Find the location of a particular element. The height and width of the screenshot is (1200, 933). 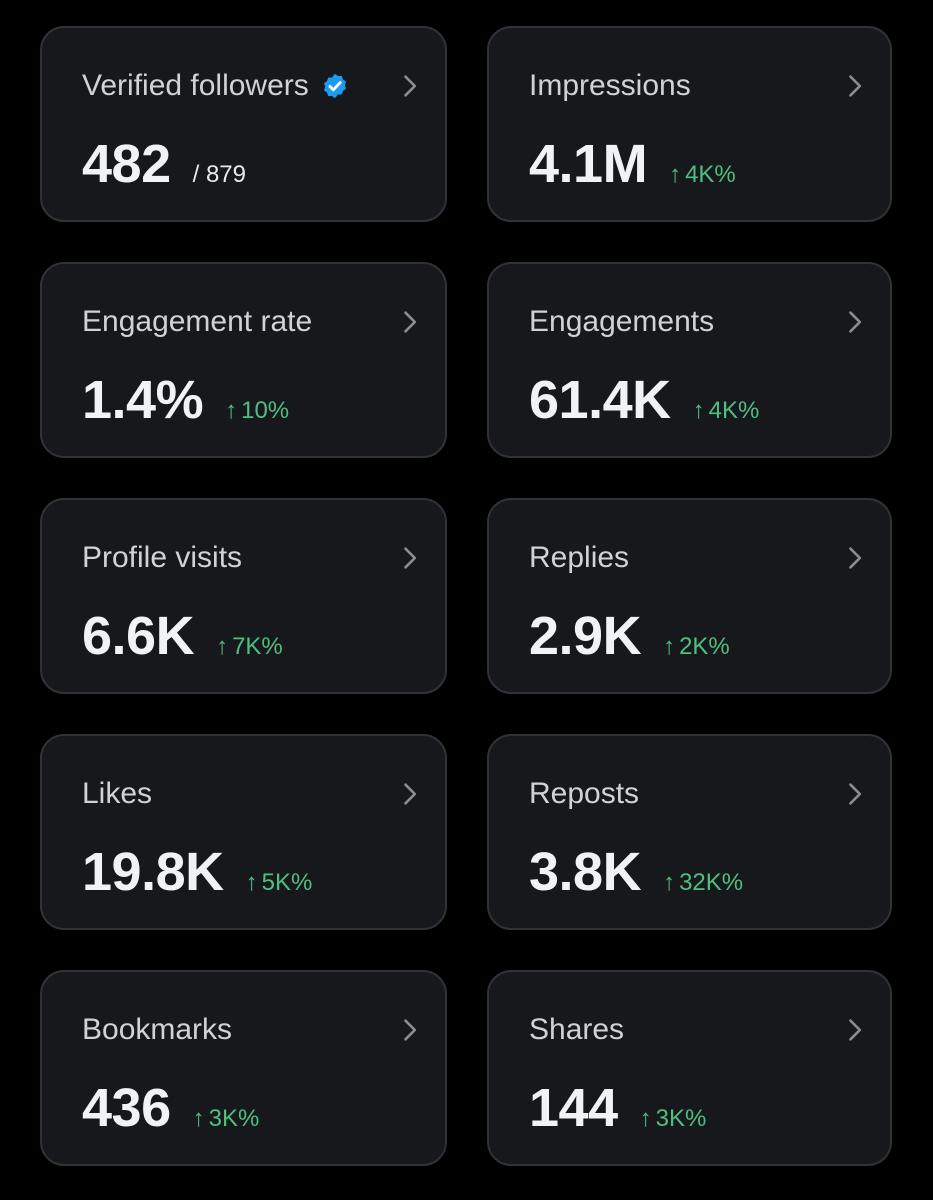

card-title: Verified followers is located at coordinates (195, 85).